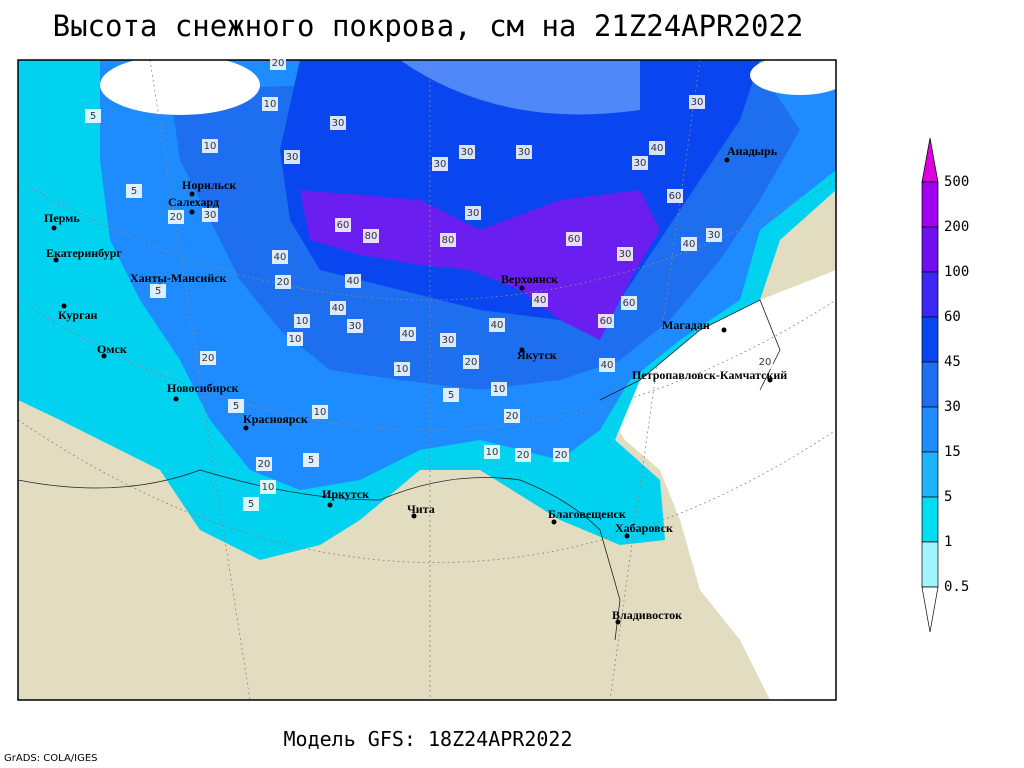 The height and width of the screenshot is (768, 1024). I want to click on legend-label: 0.5, so click(956, 587).